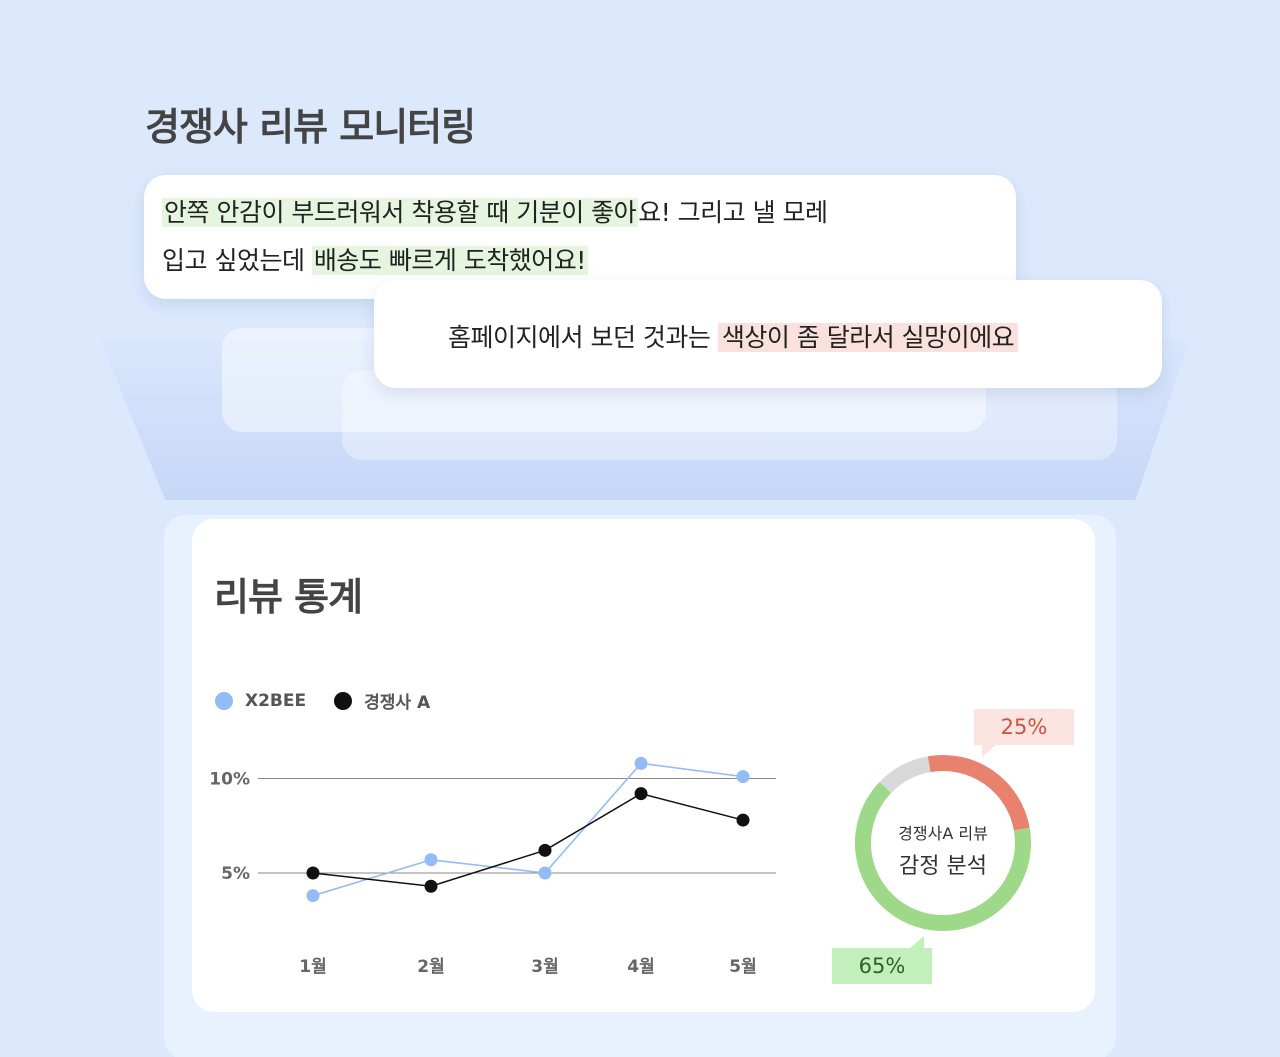  Describe the element at coordinates (310, 127) in the screenshot. I see `page-title: 경쟁사 리뷰 모니터링` at that location.